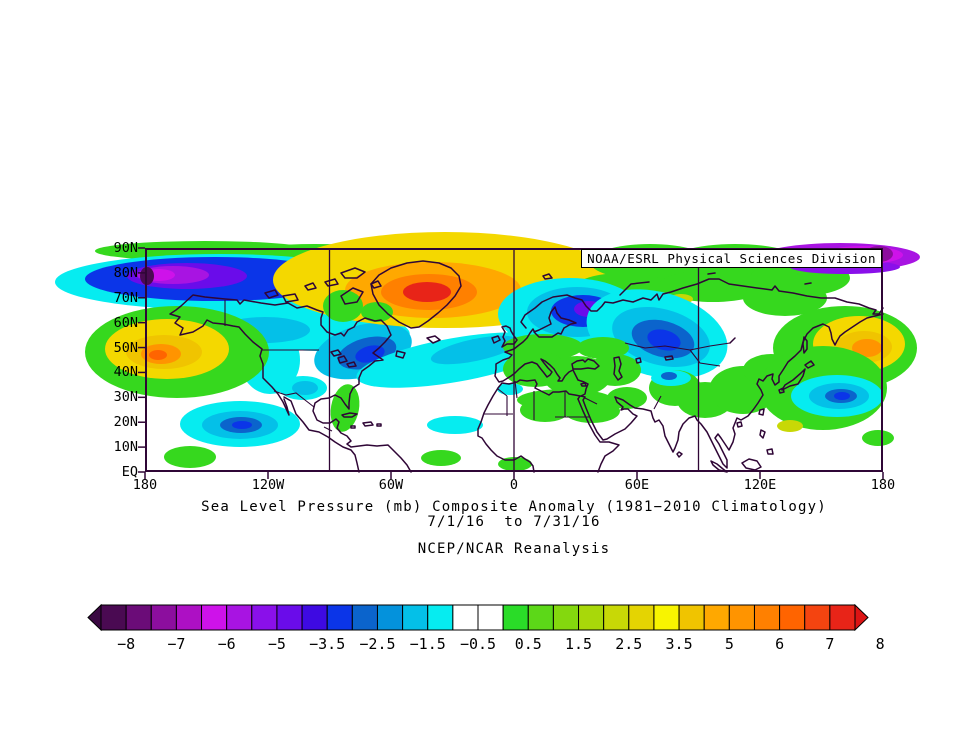  Describe the element at coordinates (830, 644) in the screenshot. I see `colorbar-tick-label: 7` at that location.